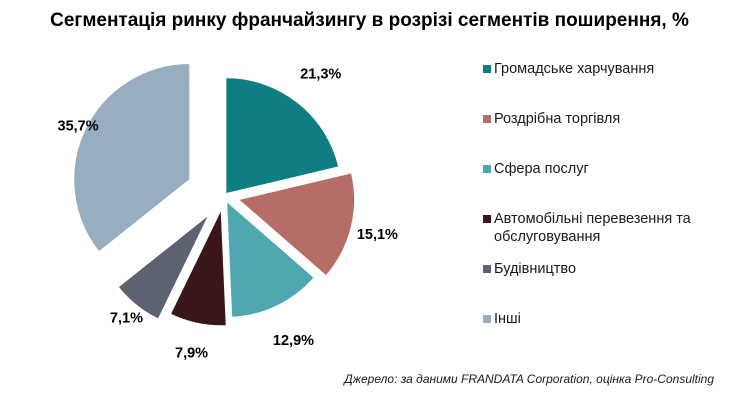 Image resolution: width=739 pixels, height=402 pixels. Describe the element at coordinates (608, 169) in the screenshot. I see `legend-item: Сфера послуг` at that location.